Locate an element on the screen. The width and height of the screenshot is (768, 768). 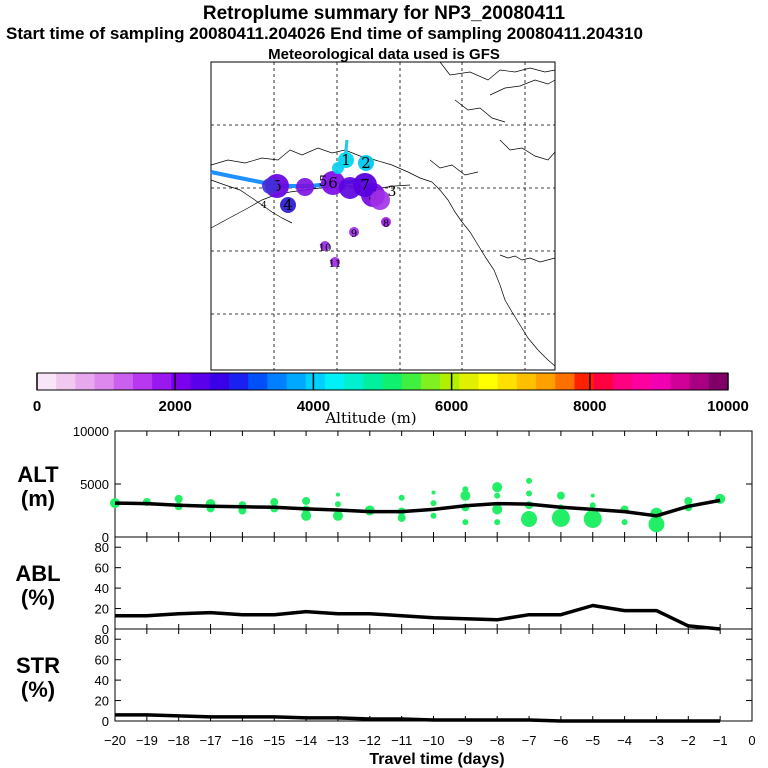
x-tick-label: −18 is located at coordinates (179, 740).